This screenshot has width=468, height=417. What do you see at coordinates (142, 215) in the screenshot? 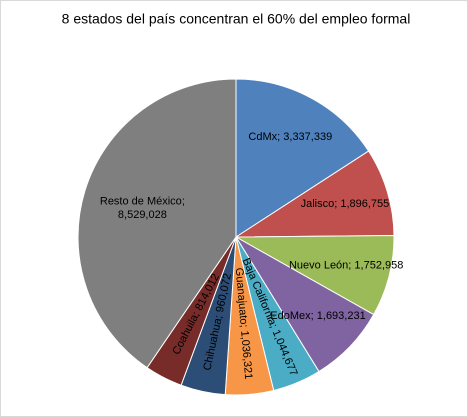
I see `value-label: 8,529,028` at bounding box center [142, 215].